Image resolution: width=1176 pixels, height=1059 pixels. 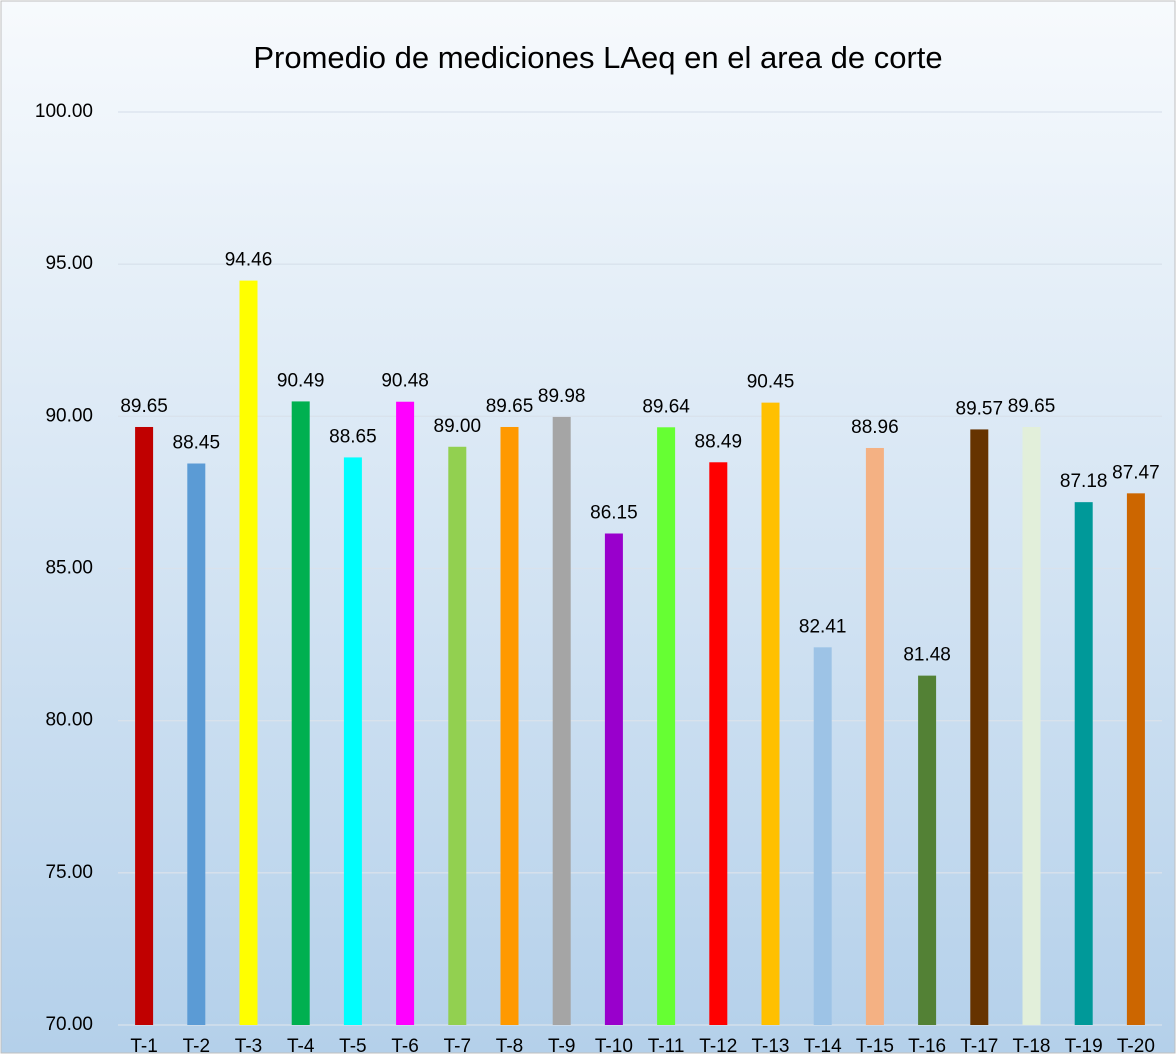 I want to click on x-tick-label: T-11, so click(x=666, y=1045).